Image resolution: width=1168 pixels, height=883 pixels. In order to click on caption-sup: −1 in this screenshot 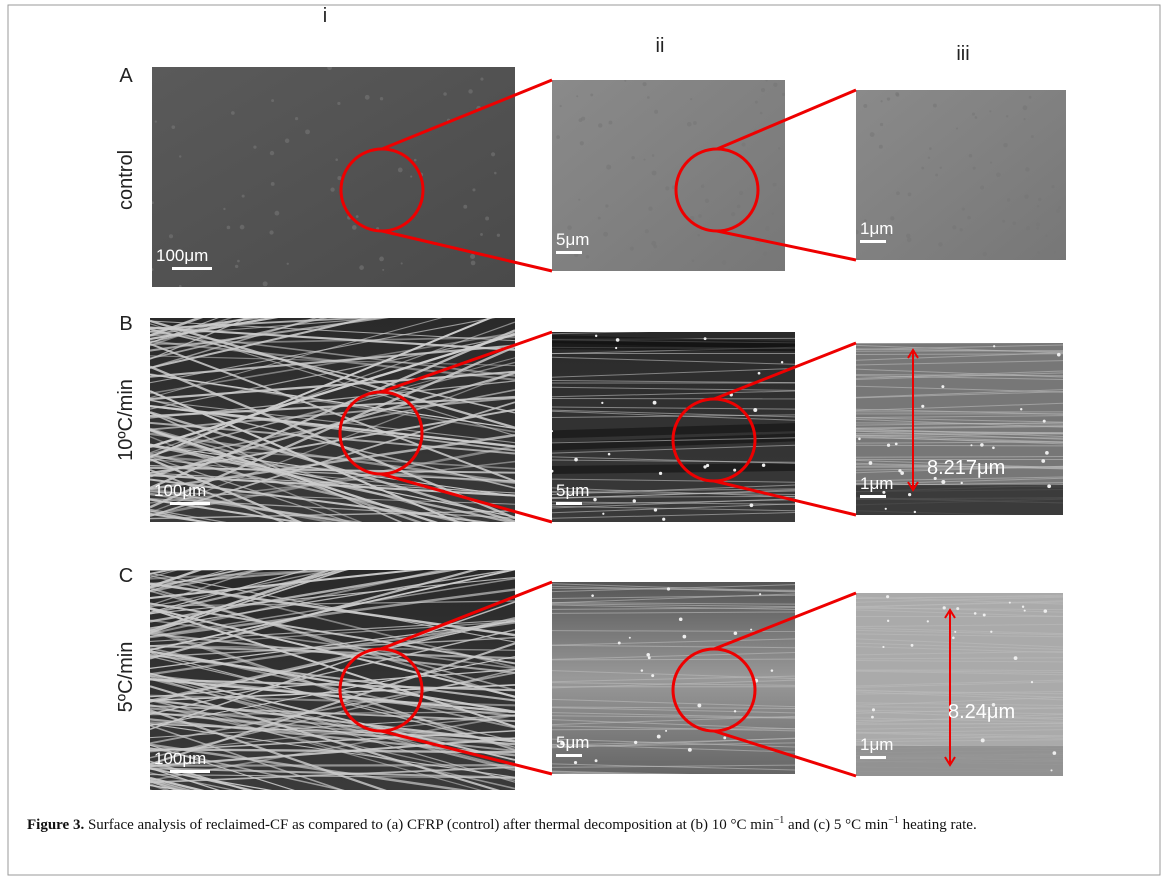, I will do `click(779, 820)`.